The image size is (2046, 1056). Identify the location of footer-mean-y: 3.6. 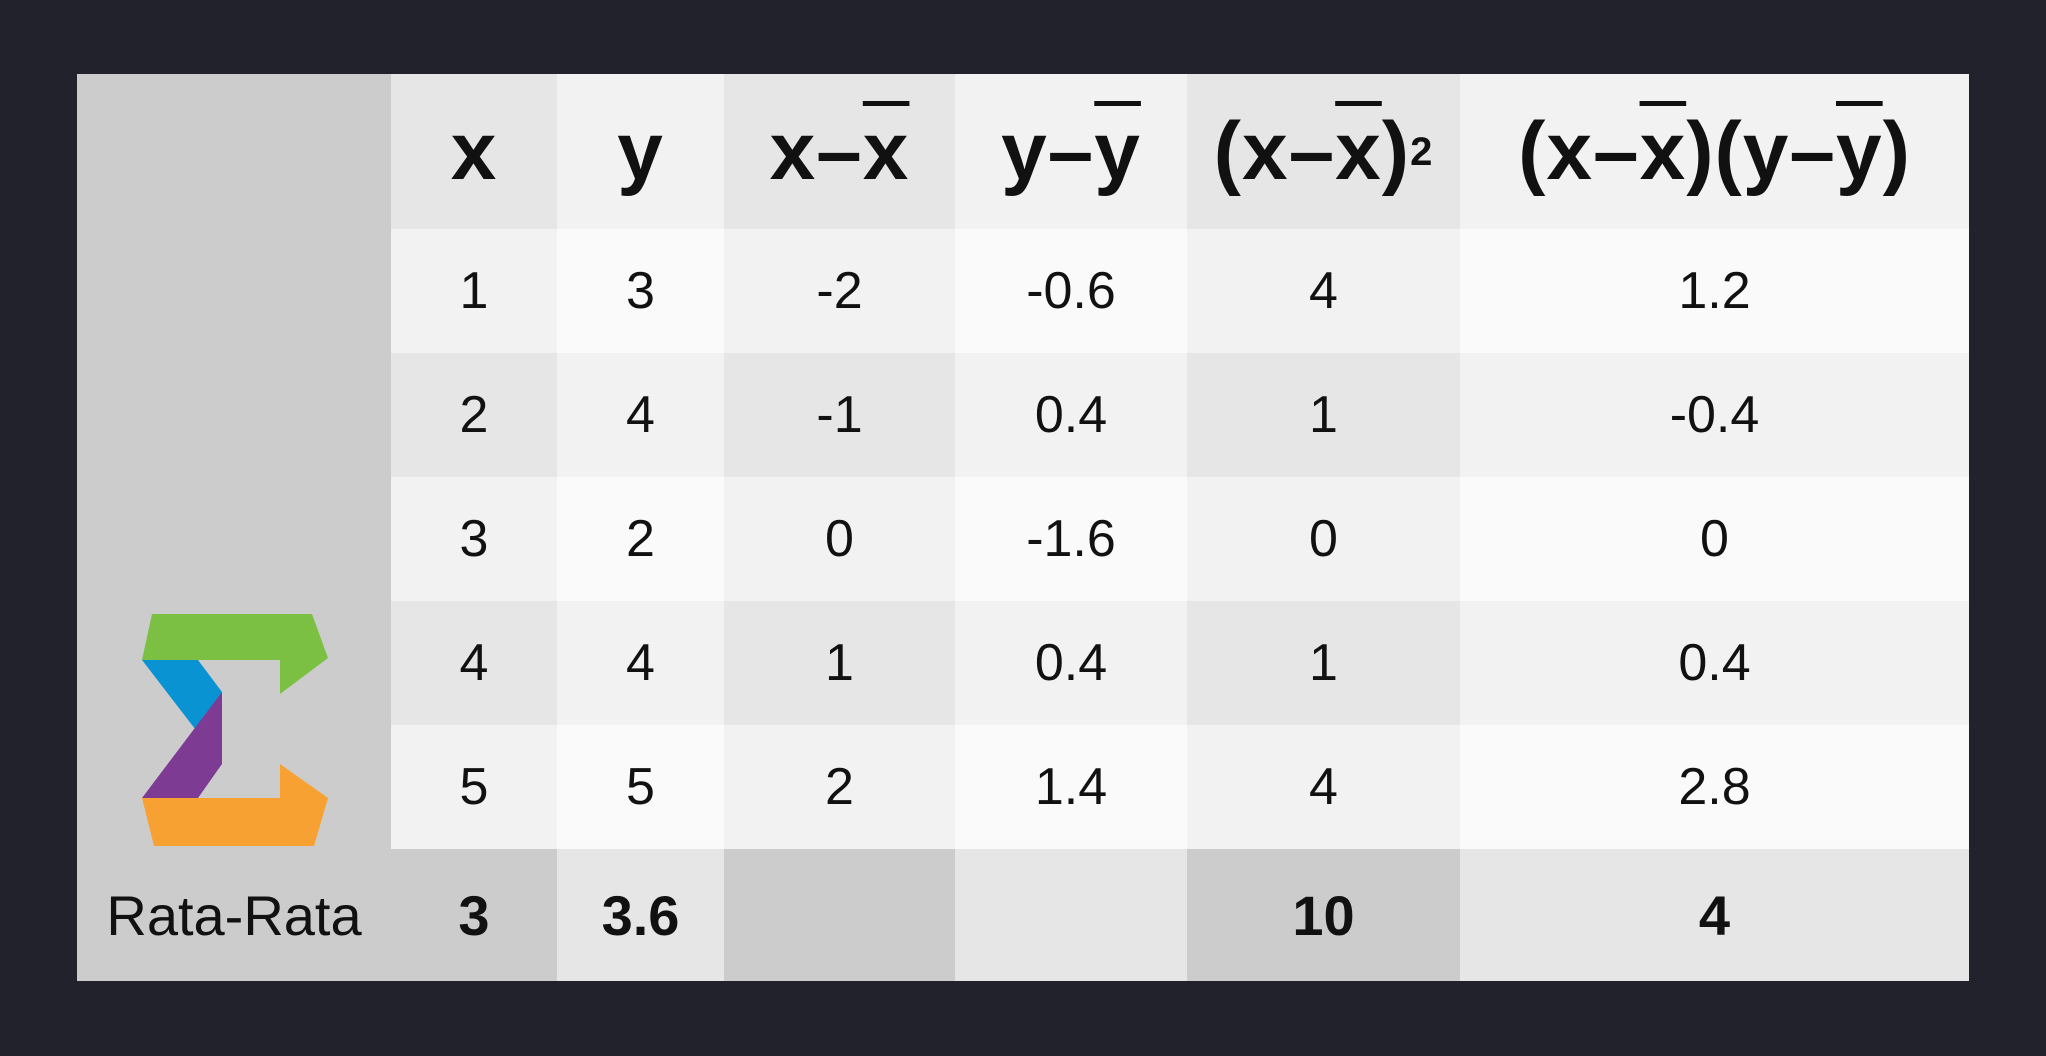
(640, 915).